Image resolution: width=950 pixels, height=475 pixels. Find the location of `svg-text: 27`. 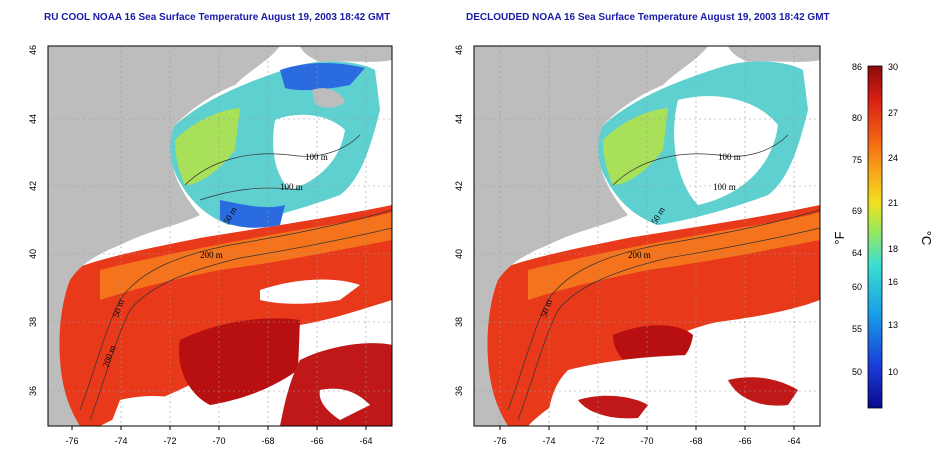

svg-text: 27 is located at coordinates (893, 113).